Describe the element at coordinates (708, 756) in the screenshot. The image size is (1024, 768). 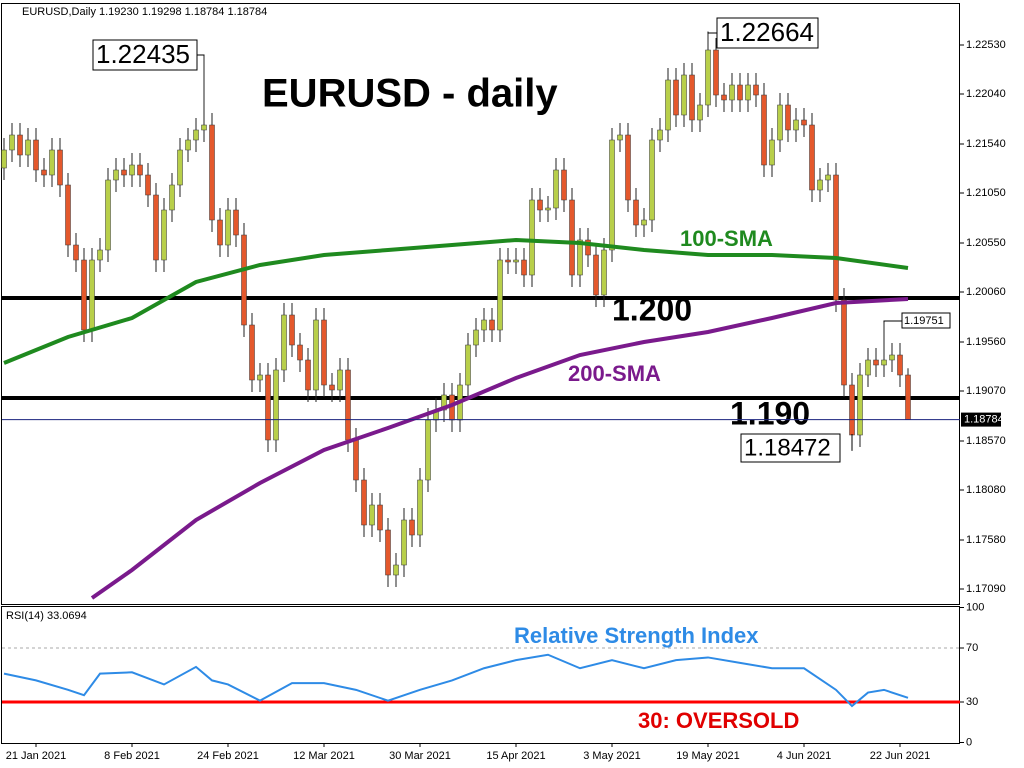
I see `x-tick-label: 19 May 2021` at that location.